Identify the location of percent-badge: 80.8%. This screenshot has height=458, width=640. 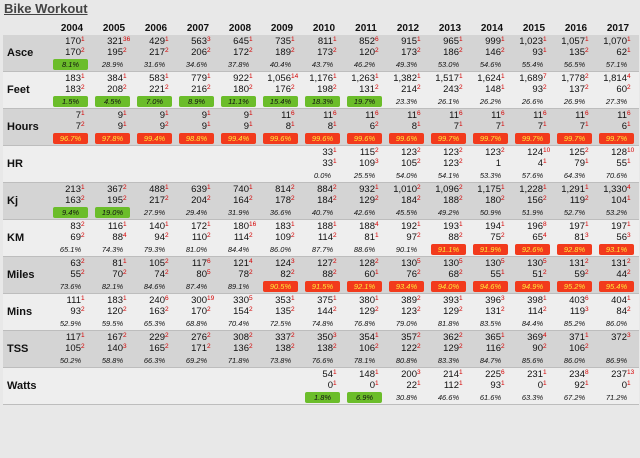
(406, 360).